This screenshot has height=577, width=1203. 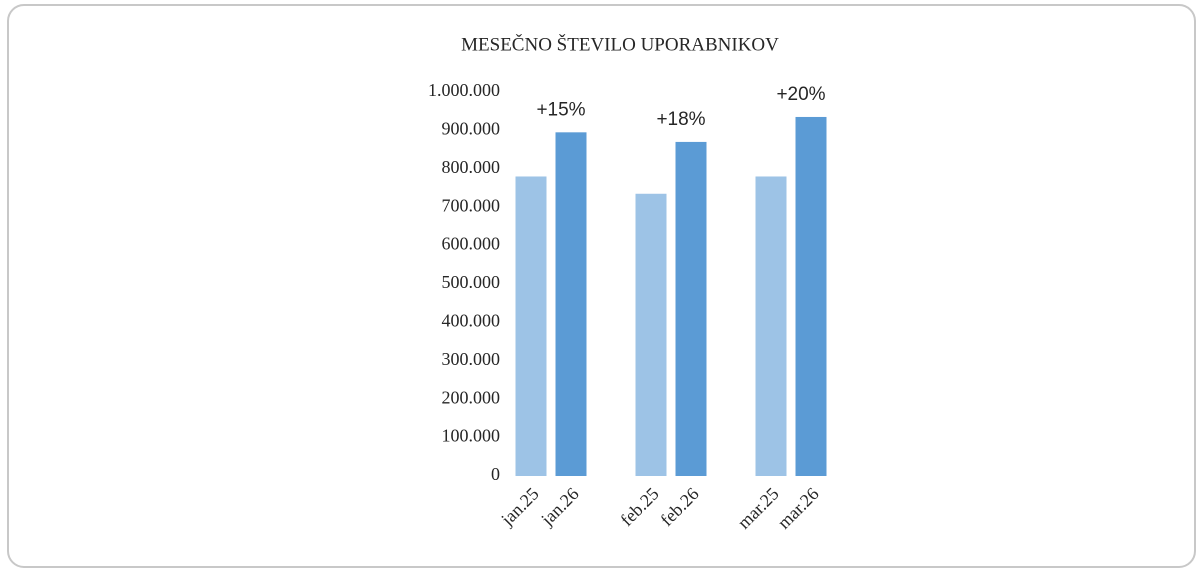 What do you see at coordinates (471, 397) in the screenshot?
I see `y-tick-label: 200.000` at bounding box center [471, 397].